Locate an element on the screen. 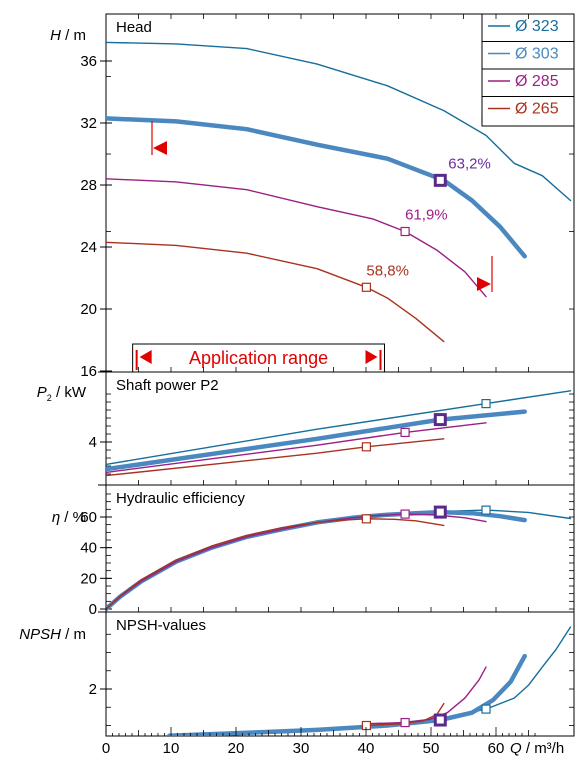 This screenshot has height=775, width=584. series-group-power is located at coordinates (339, 433).